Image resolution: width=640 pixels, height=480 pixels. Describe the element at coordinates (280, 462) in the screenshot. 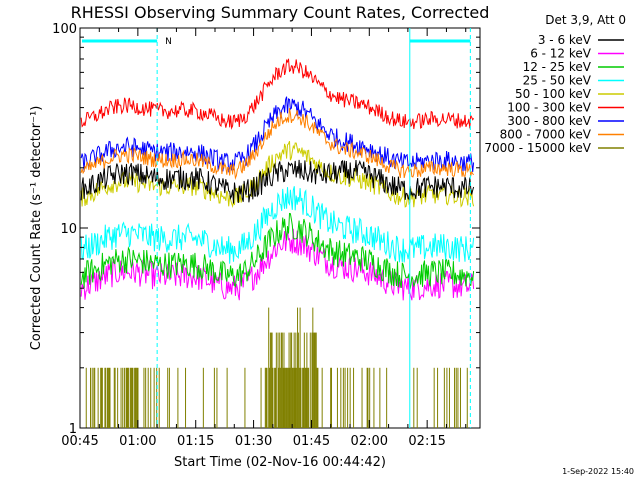

I see `x-axis-label: Start Time (02-Nov-16 00:44:42)` at that location.